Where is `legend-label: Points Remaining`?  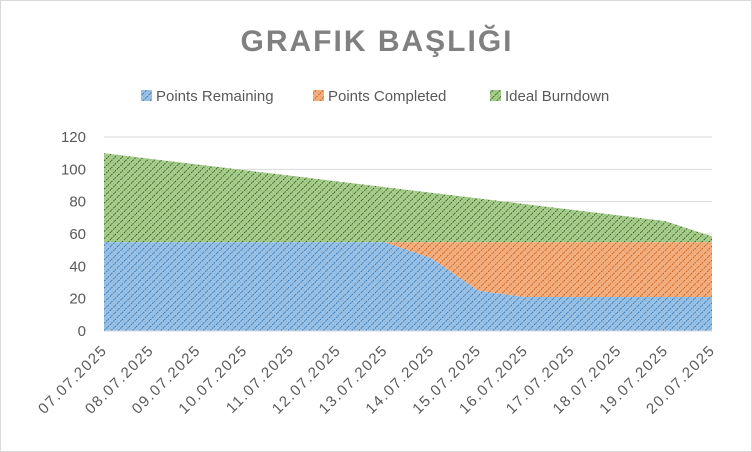
legend-label: Points Remaining is located at coordinates (215, 96).